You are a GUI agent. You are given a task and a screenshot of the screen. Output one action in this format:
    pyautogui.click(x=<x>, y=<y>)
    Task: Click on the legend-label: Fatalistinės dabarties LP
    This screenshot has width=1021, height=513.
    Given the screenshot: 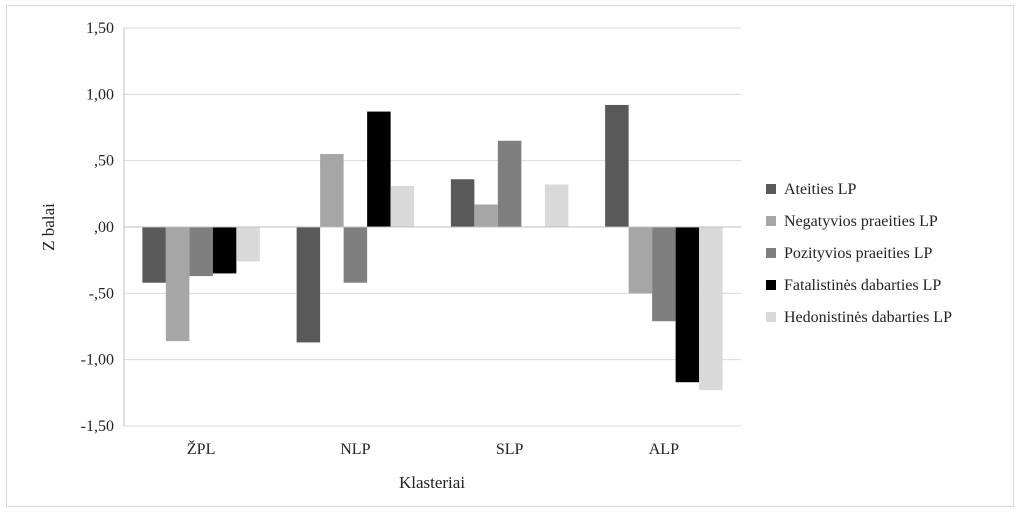 What is the action you would take?
    pyautogui.click(x=862, y=285)
    